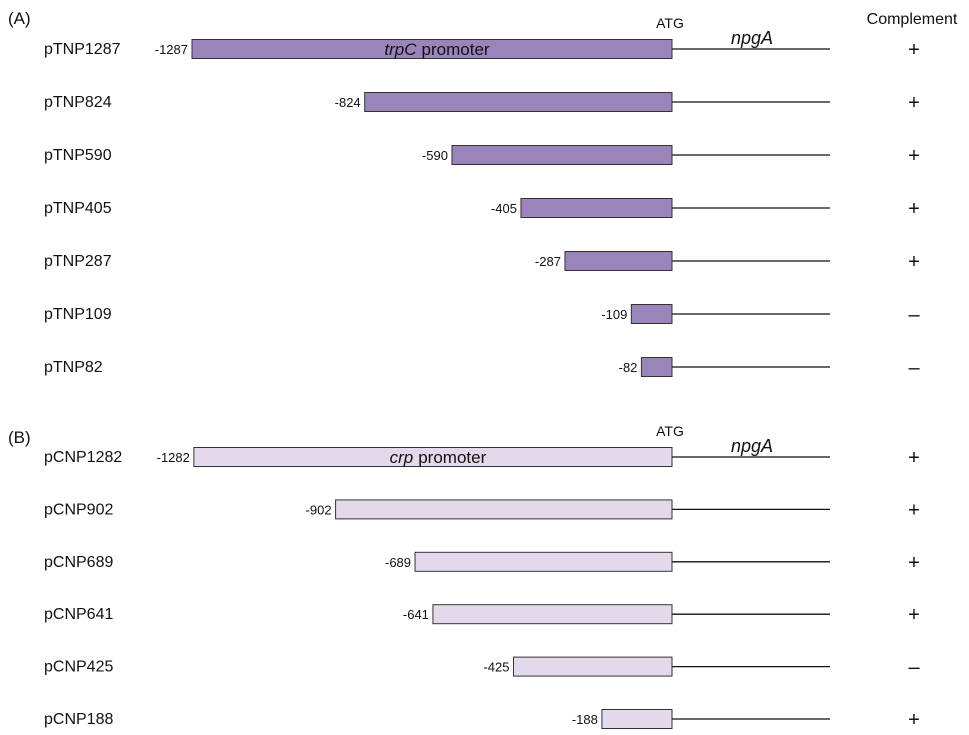 The height and width of the screenshot is (735, 969). Describe the element at coordinates (585, 719) in the screenshot. I see `start-coordinate: -188` at that location.